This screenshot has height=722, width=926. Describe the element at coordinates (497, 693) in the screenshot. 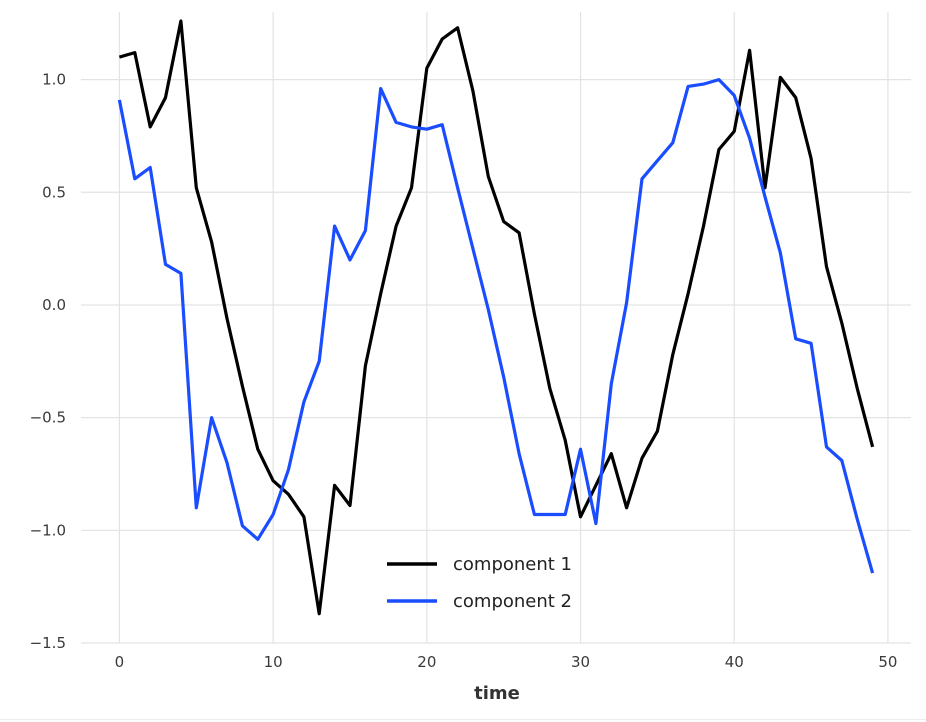

I see `x-axis-title: time` at that location.